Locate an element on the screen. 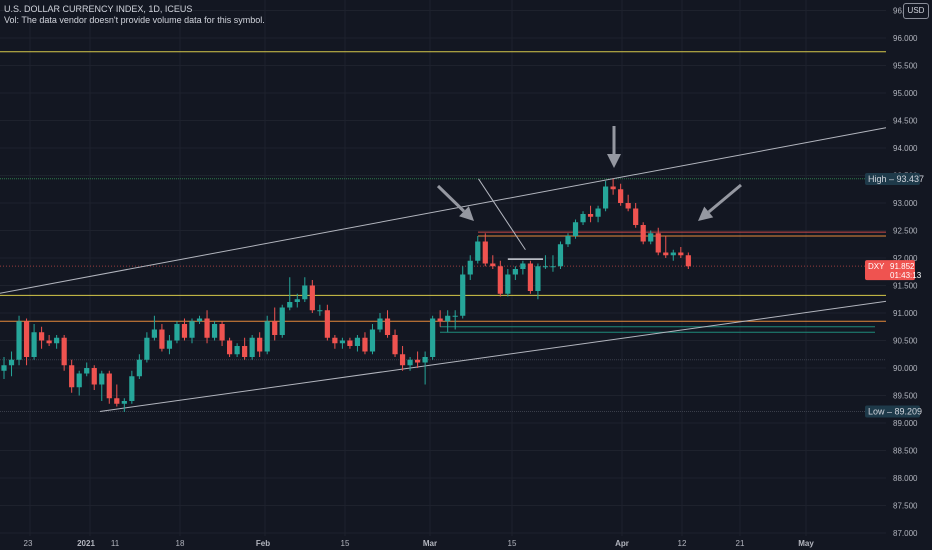 The height and width of the screenshot is (550, 932). price-tick-label: 91.000 is located at coordinates (905, 313).